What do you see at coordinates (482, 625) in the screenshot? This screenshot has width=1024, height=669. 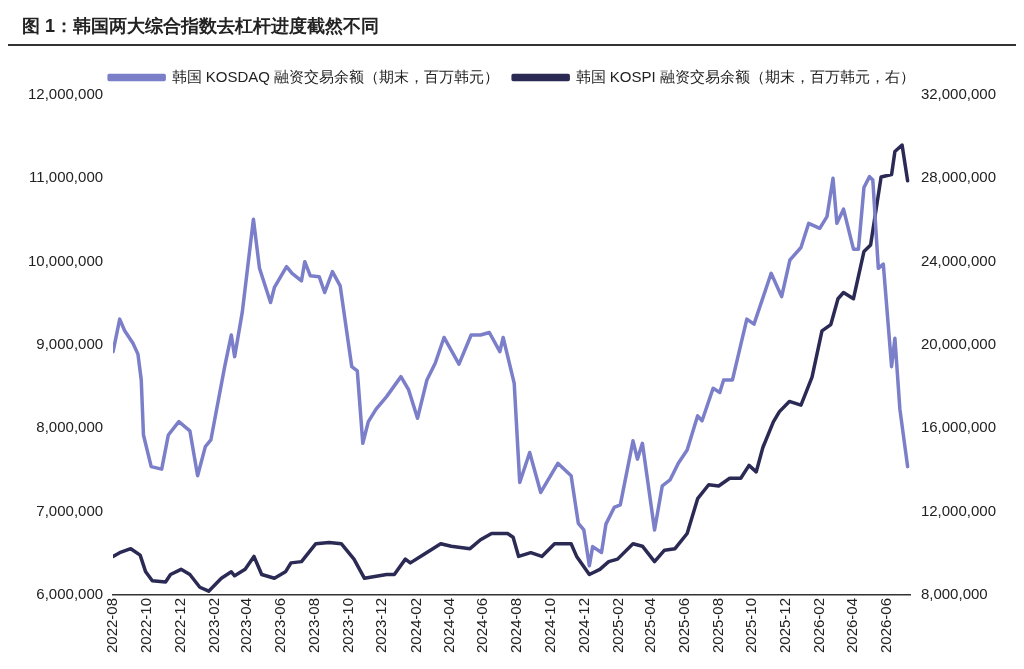 I see `x-tick-label: 2024-06` at bounding box center [482, 625].